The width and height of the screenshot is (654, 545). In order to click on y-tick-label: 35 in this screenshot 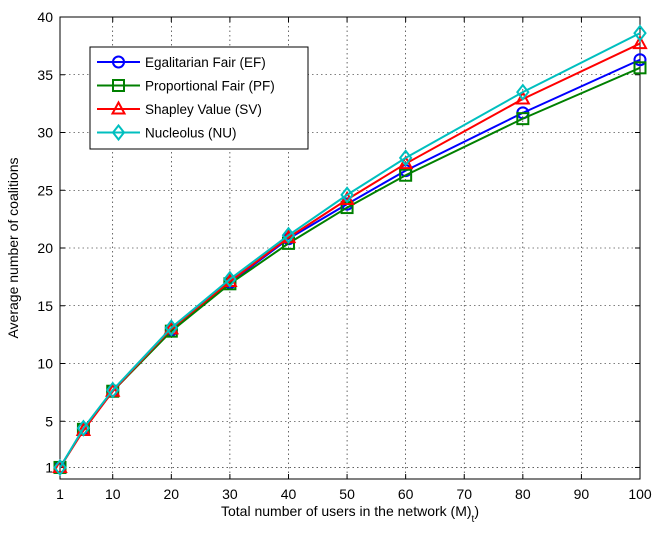, I will do `click(45, 75)`.